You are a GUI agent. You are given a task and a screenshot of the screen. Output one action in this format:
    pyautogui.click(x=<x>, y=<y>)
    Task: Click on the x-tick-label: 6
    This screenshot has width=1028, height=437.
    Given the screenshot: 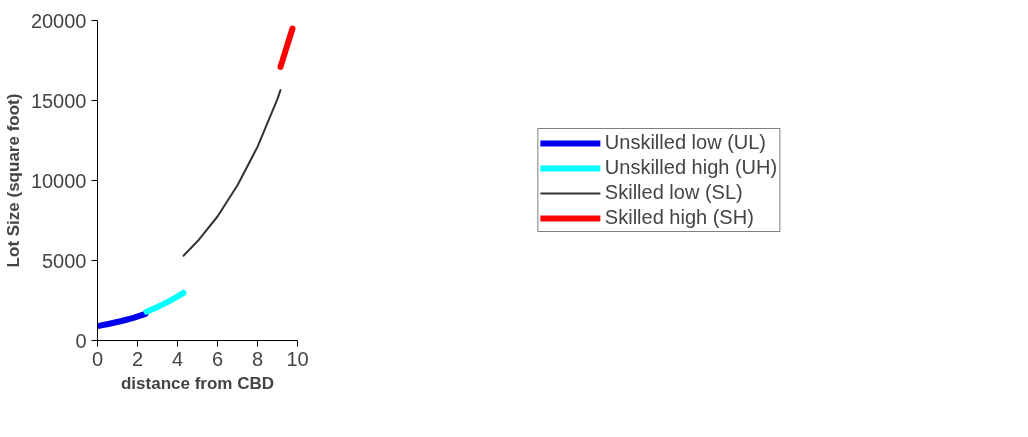 What is the action you would take?
    pyautogui.click(x=217, y=358)
    